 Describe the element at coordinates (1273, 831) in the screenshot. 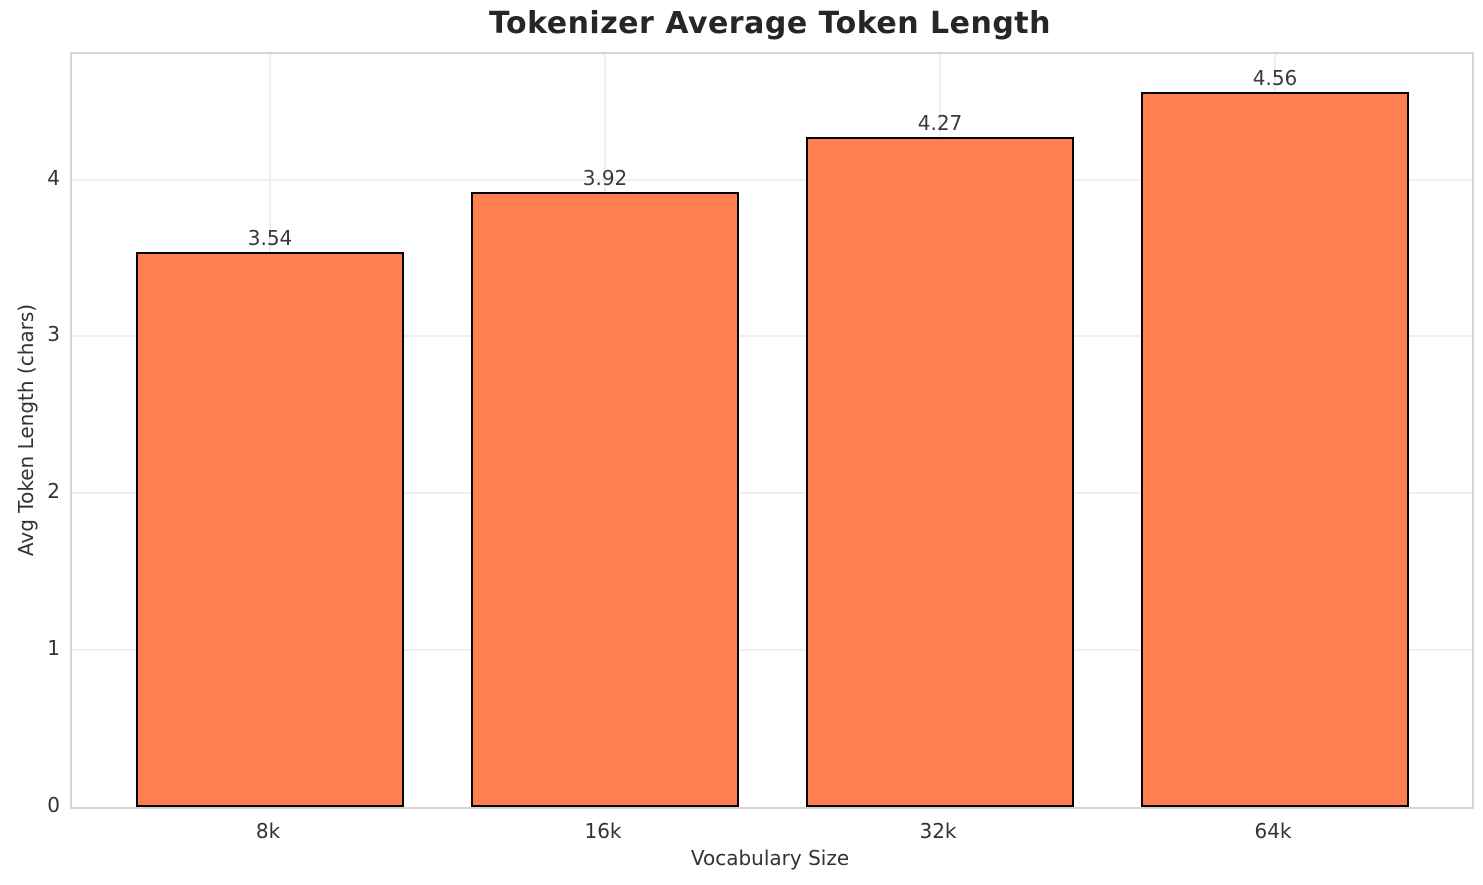

I see `x-tick-label: 64k` at that location.